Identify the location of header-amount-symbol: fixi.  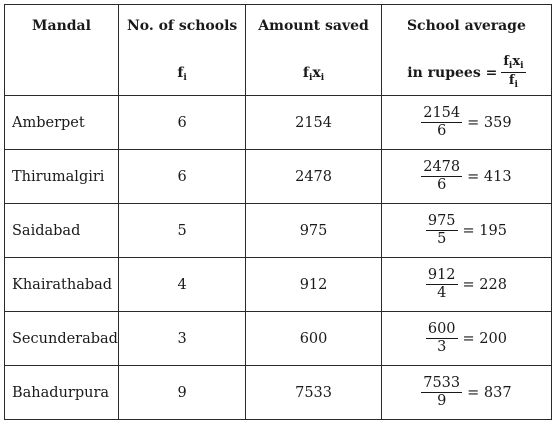
(313, 74).